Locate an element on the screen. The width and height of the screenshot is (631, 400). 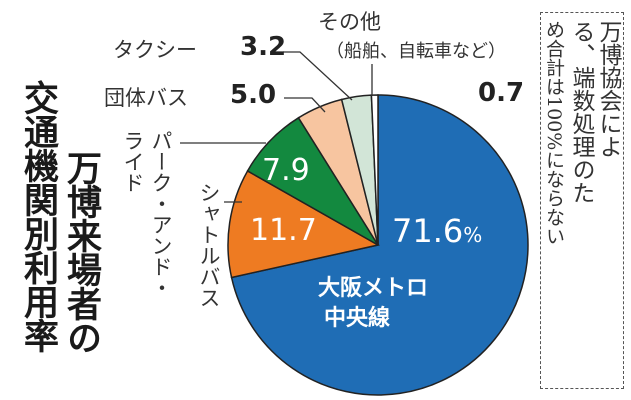
value-metro-unit: % is located at coordinates (473, 235).